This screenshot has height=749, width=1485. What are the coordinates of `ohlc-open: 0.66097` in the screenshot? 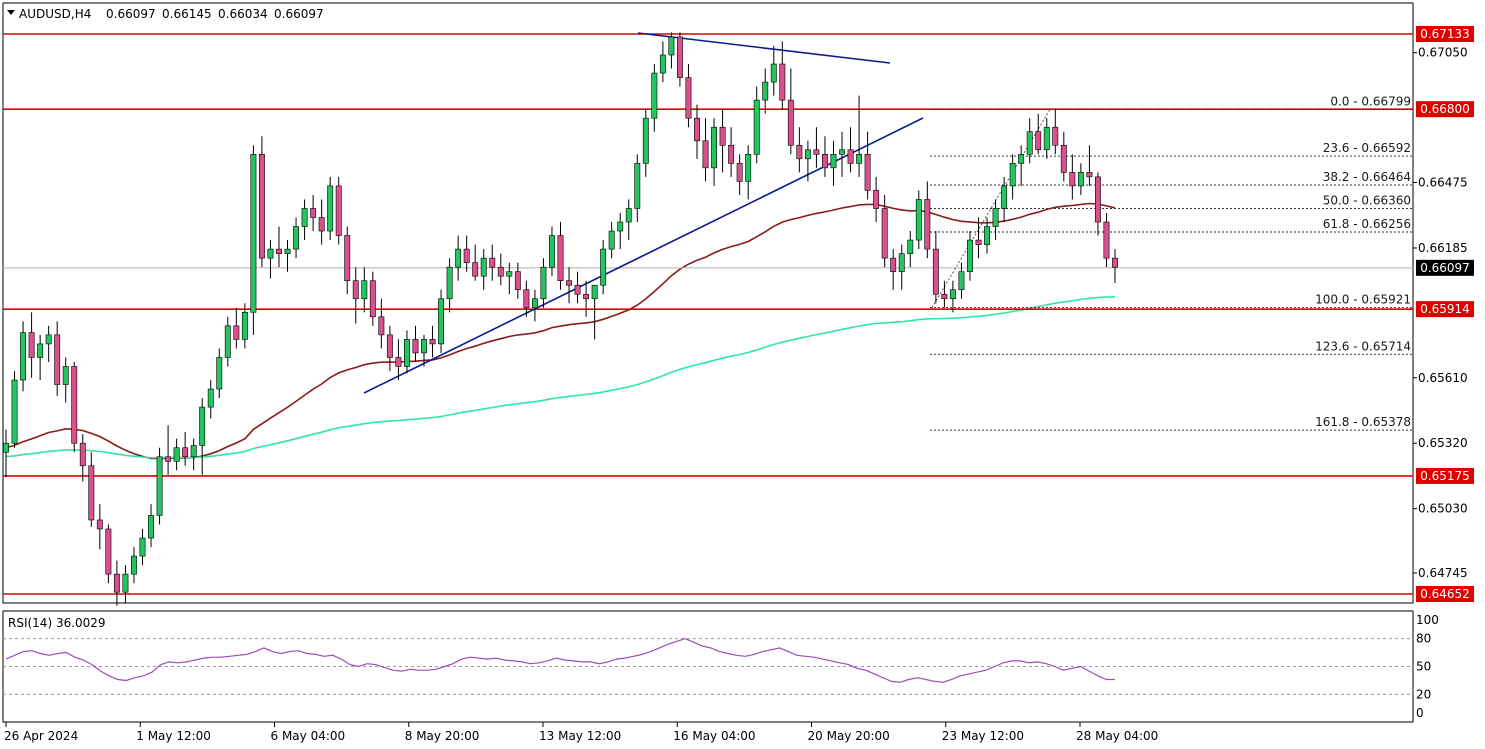 It's located at (131, 14).